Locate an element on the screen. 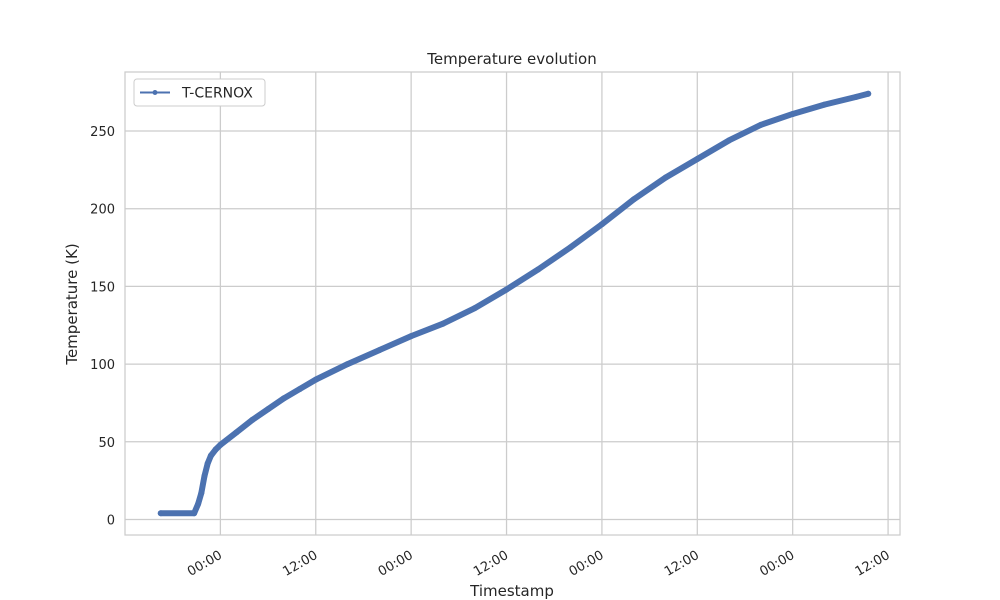  y-tick-label: 200 is located at coordinates (102, 210).